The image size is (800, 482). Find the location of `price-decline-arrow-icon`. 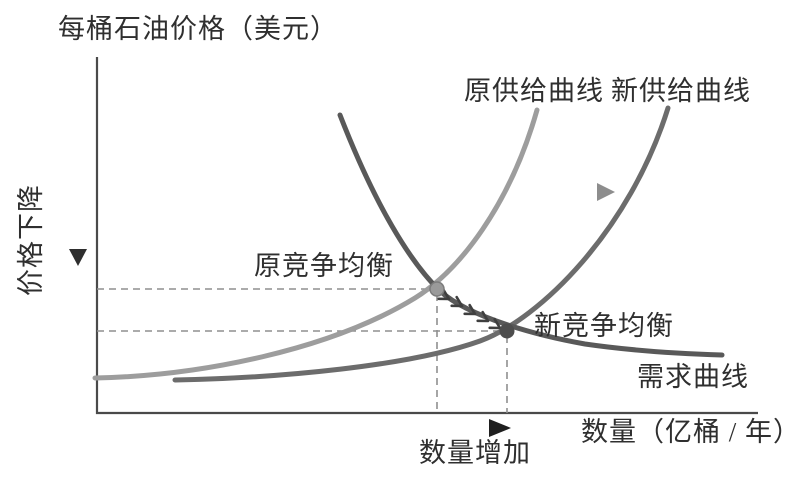

price-decline-arrow-icon is located at coordinates (78, 242).